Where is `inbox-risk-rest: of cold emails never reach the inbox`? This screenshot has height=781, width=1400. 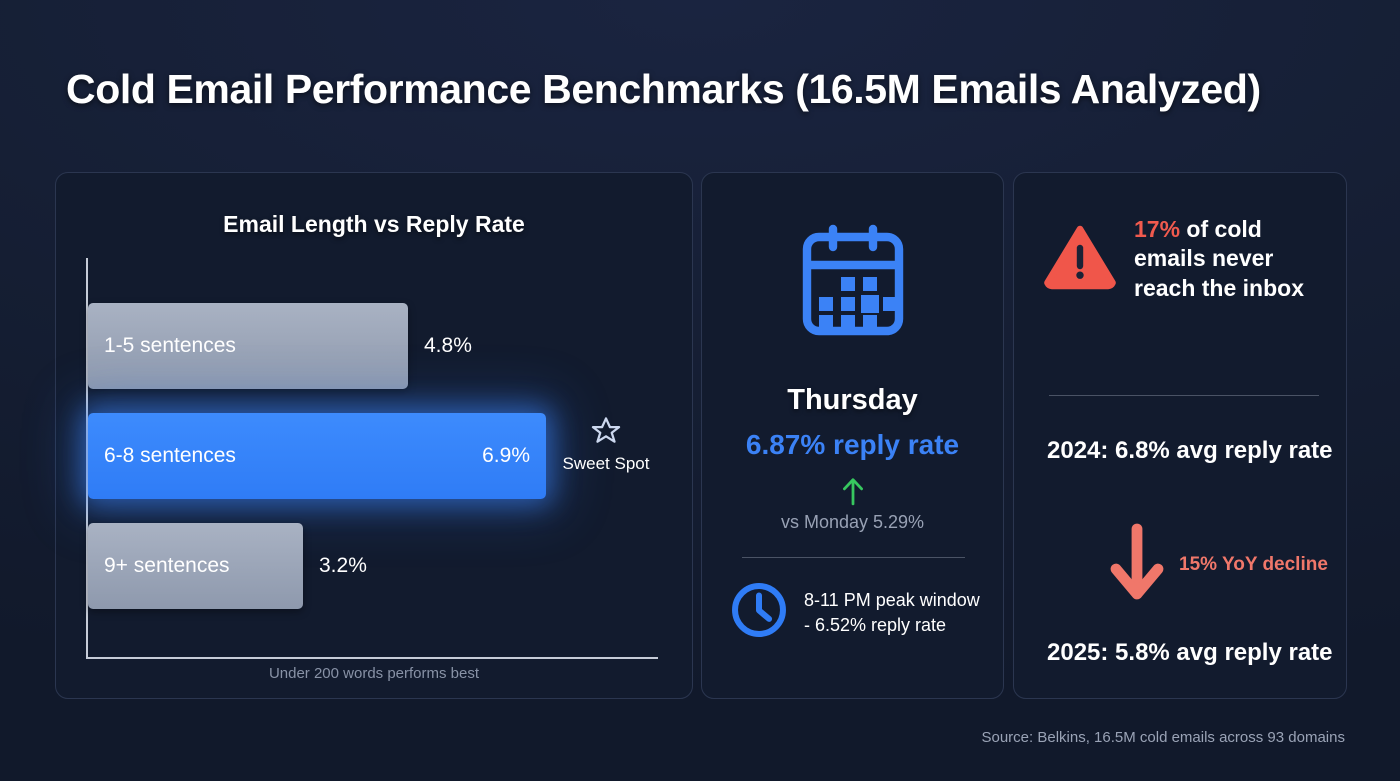
inbox-risk-rest: of cold emails never reach the inbox is located at coordinates (1219, 258).